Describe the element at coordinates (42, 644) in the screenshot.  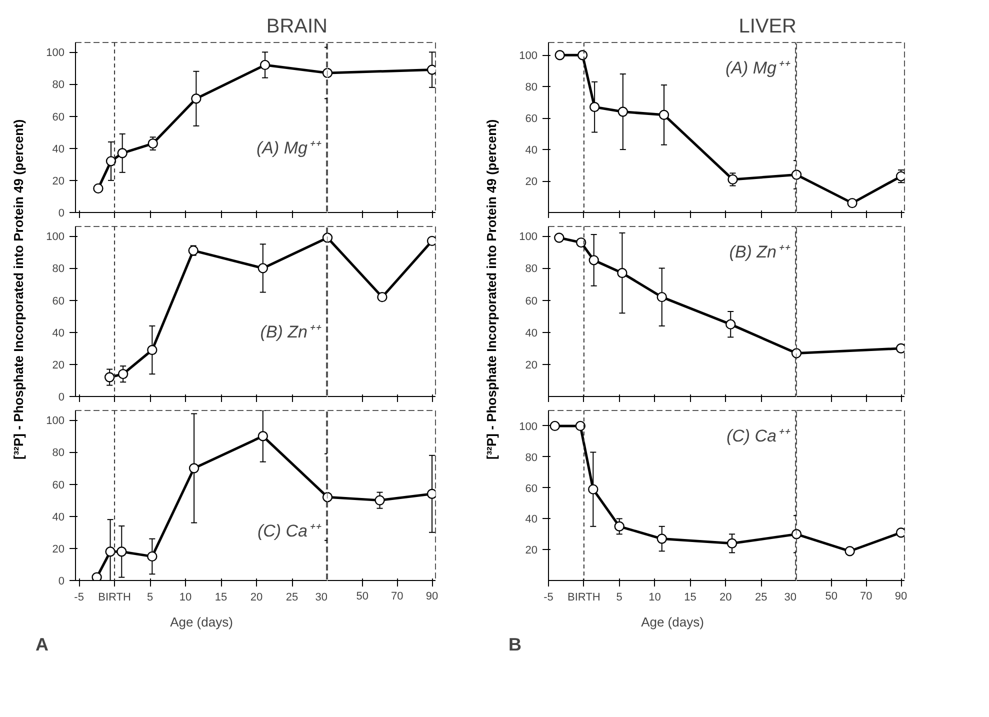
I see `text: A` at that location.